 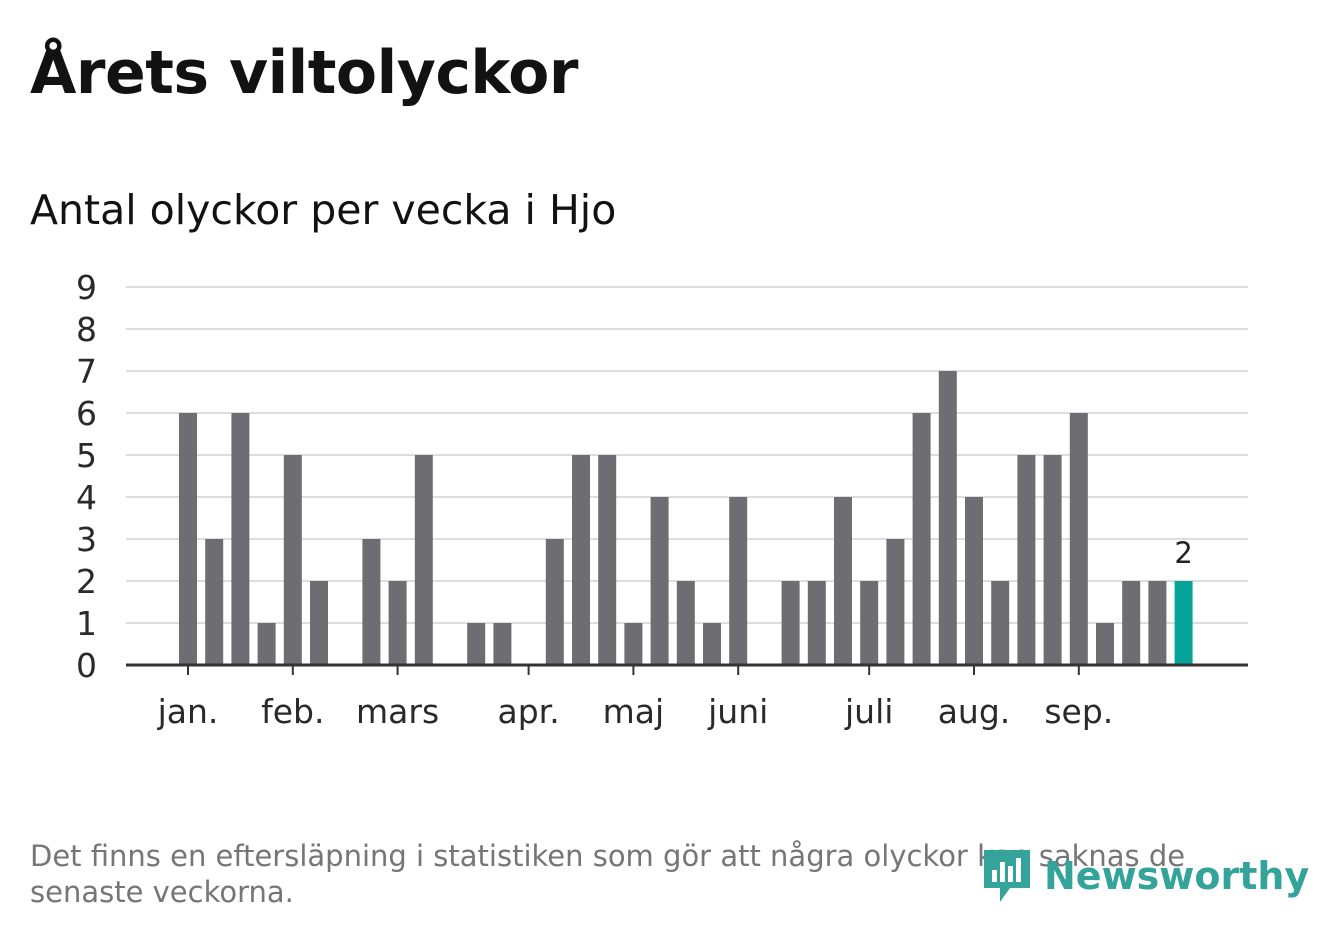 What do you see at coordinates (528, 711) in the screenshot?
I see `x-tick-label: apr.` at bounding box center [528, 711].